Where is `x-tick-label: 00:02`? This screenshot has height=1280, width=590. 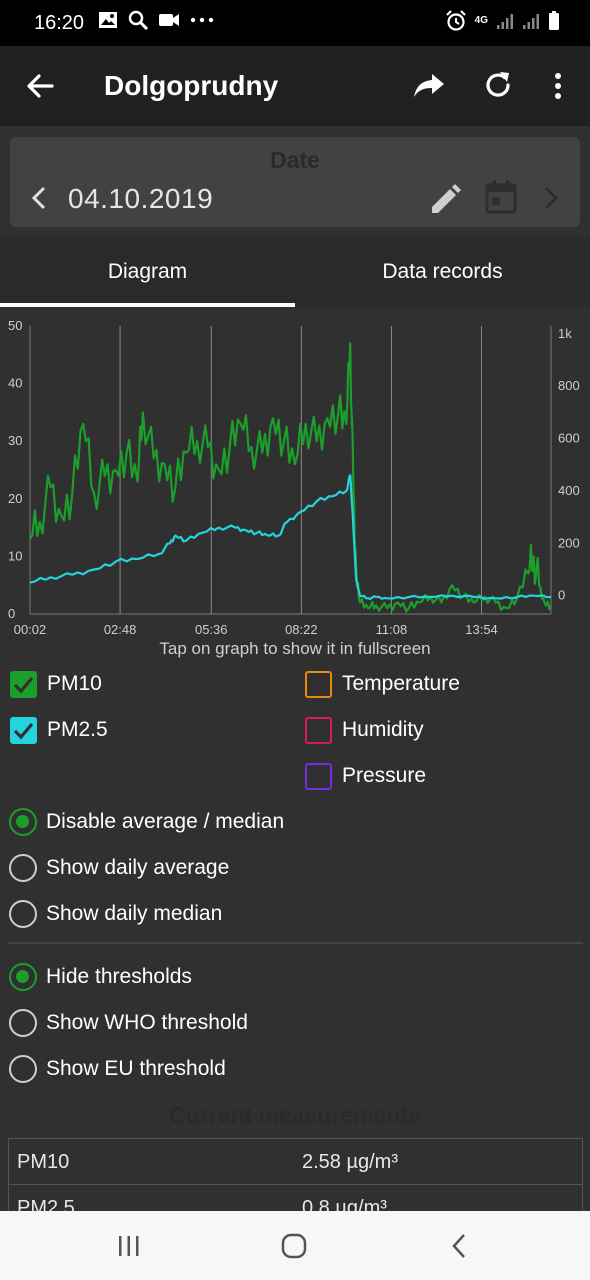
x-tick-label: 00:02 is located at coordinates (30, 629).